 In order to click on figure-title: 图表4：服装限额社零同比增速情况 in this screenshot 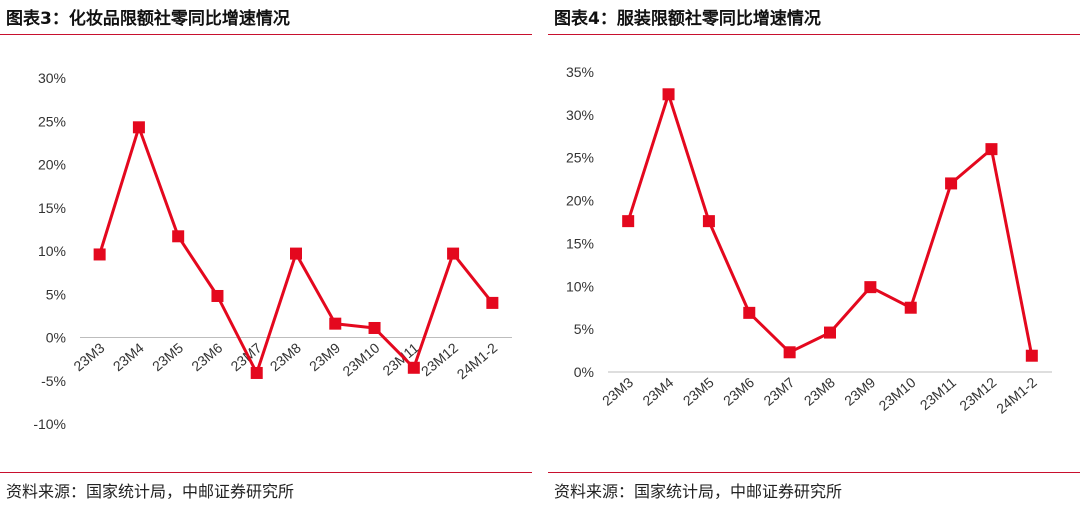, I will do `click(687, 19)`.